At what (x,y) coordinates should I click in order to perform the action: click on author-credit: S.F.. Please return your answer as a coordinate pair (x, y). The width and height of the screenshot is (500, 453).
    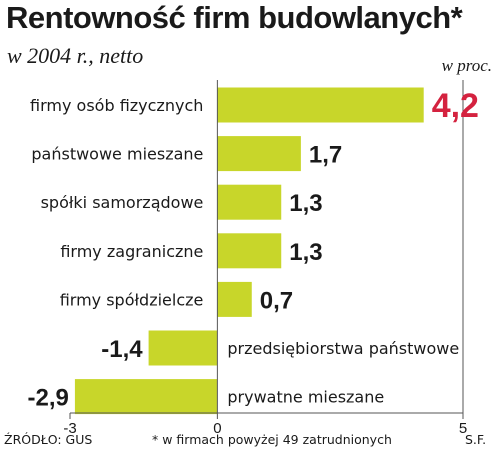
    Looking at the image, I should click on (476, 439).